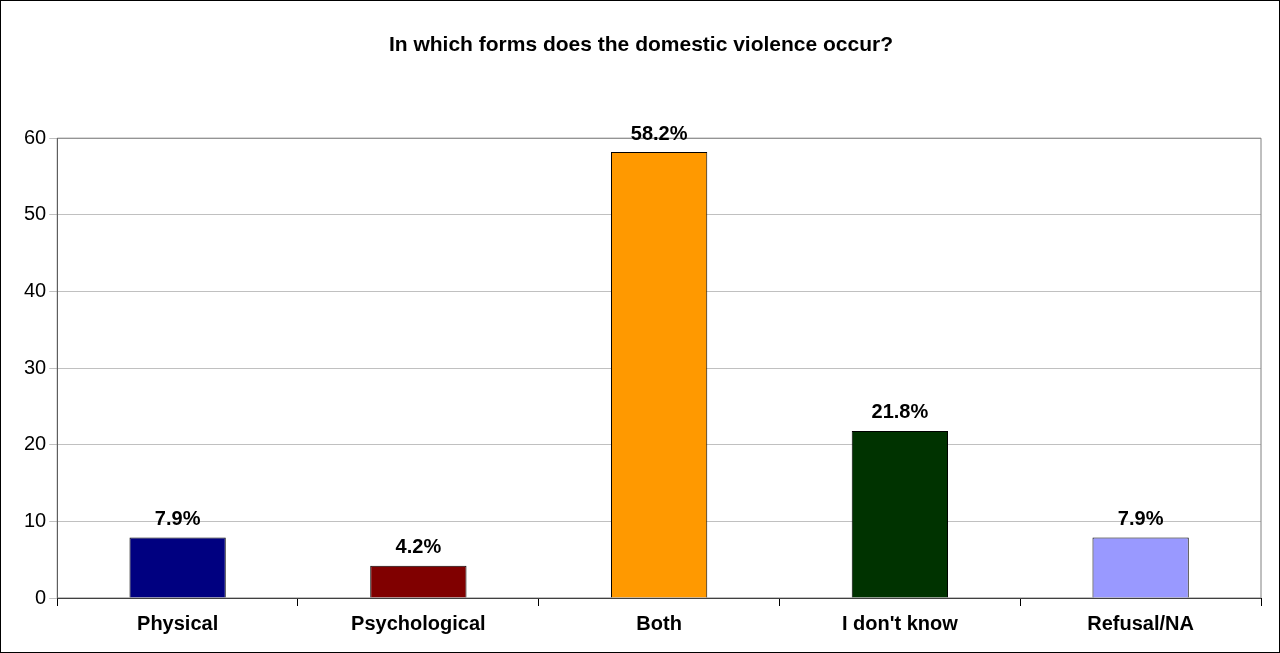 The image size is (1280, 653). Describe the element at coordinates (900, 411) in the screenshot. I see `data-label: 21.8%` at that location.